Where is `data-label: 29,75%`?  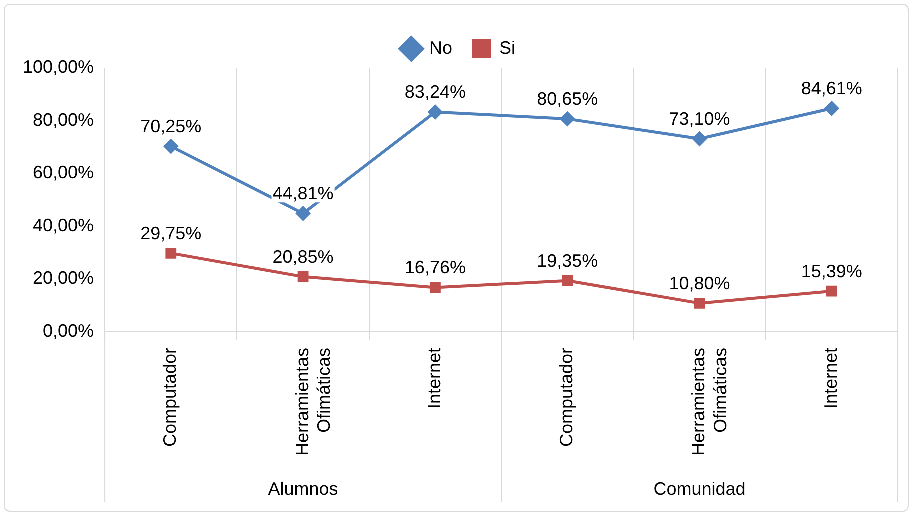
data-label: 29,75% is located at coordinates (171, 233).